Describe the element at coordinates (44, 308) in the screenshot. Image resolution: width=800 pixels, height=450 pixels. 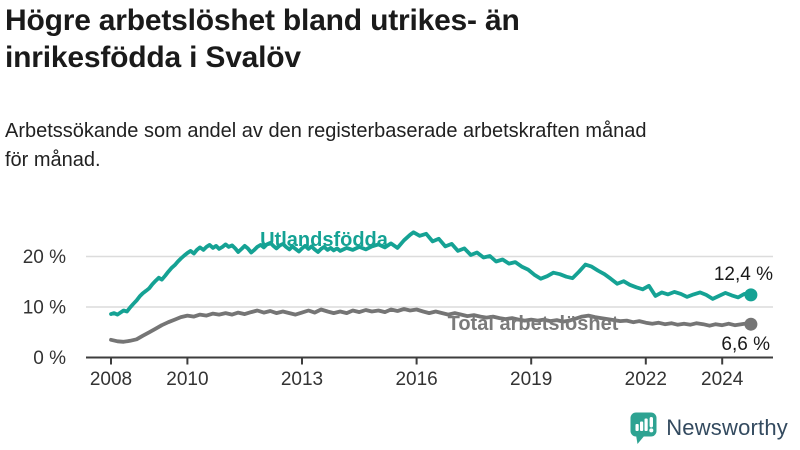
I see `y-axis-label: 10 %` at that location.